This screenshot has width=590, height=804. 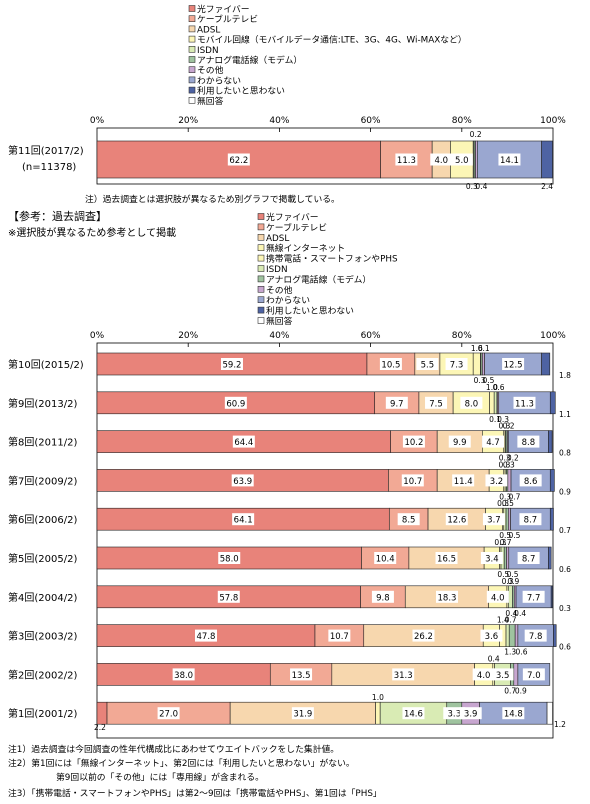 What do you see at coordinates (249, 60) in the screenshot?
I see `legend-label: アナログ電話線（モデム）` at bounding box center [249, 60].